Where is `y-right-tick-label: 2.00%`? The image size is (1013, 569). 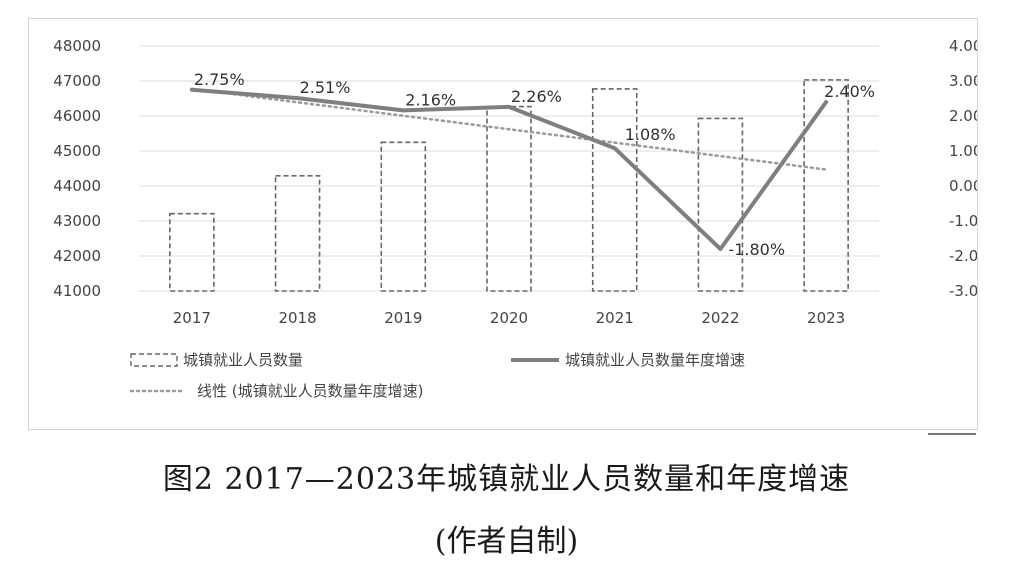
y-right-tick-label: 2.00% is located at coordinates (963, 116).